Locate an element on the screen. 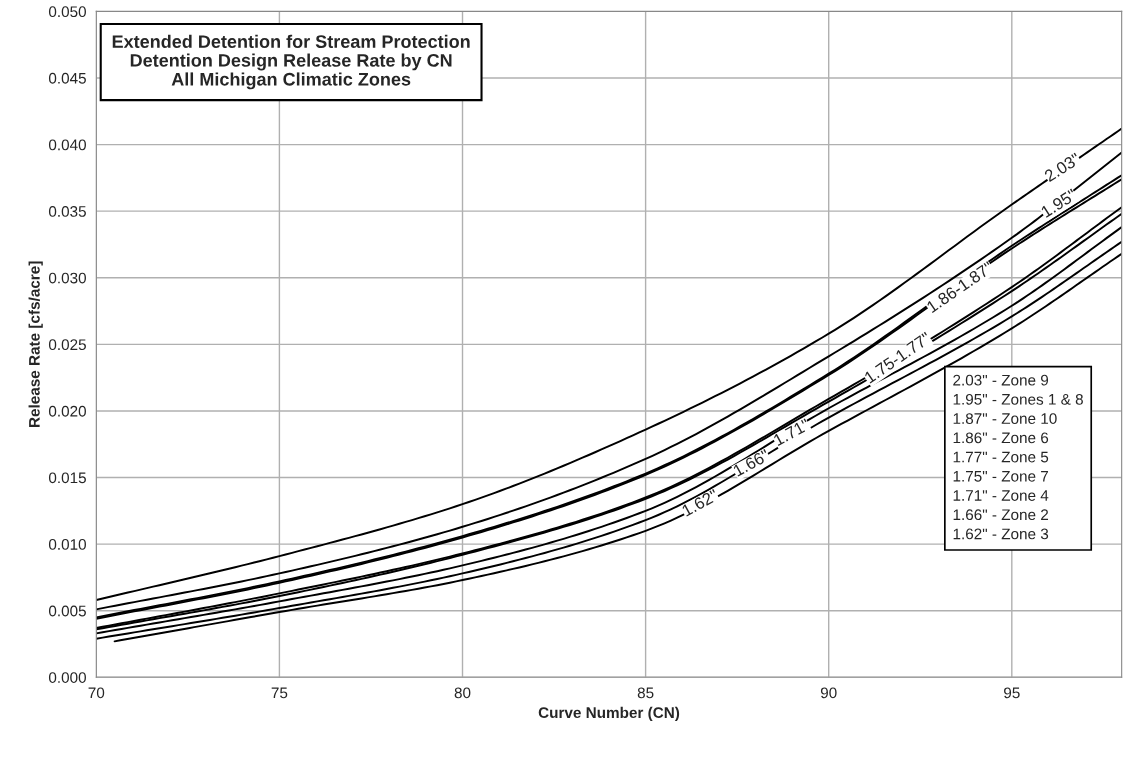  y-tick-label: 0.025 is located at coordinates (67, 345).